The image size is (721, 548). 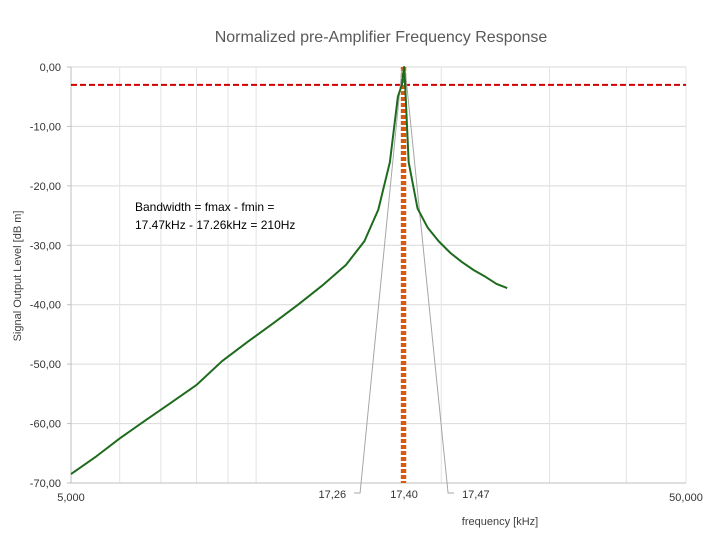 What do you see at coordinates (18, 276) in the screenshot?
I see `y-axis-title: Signal Output Level [dB m]` at bounding box center [18, 276].